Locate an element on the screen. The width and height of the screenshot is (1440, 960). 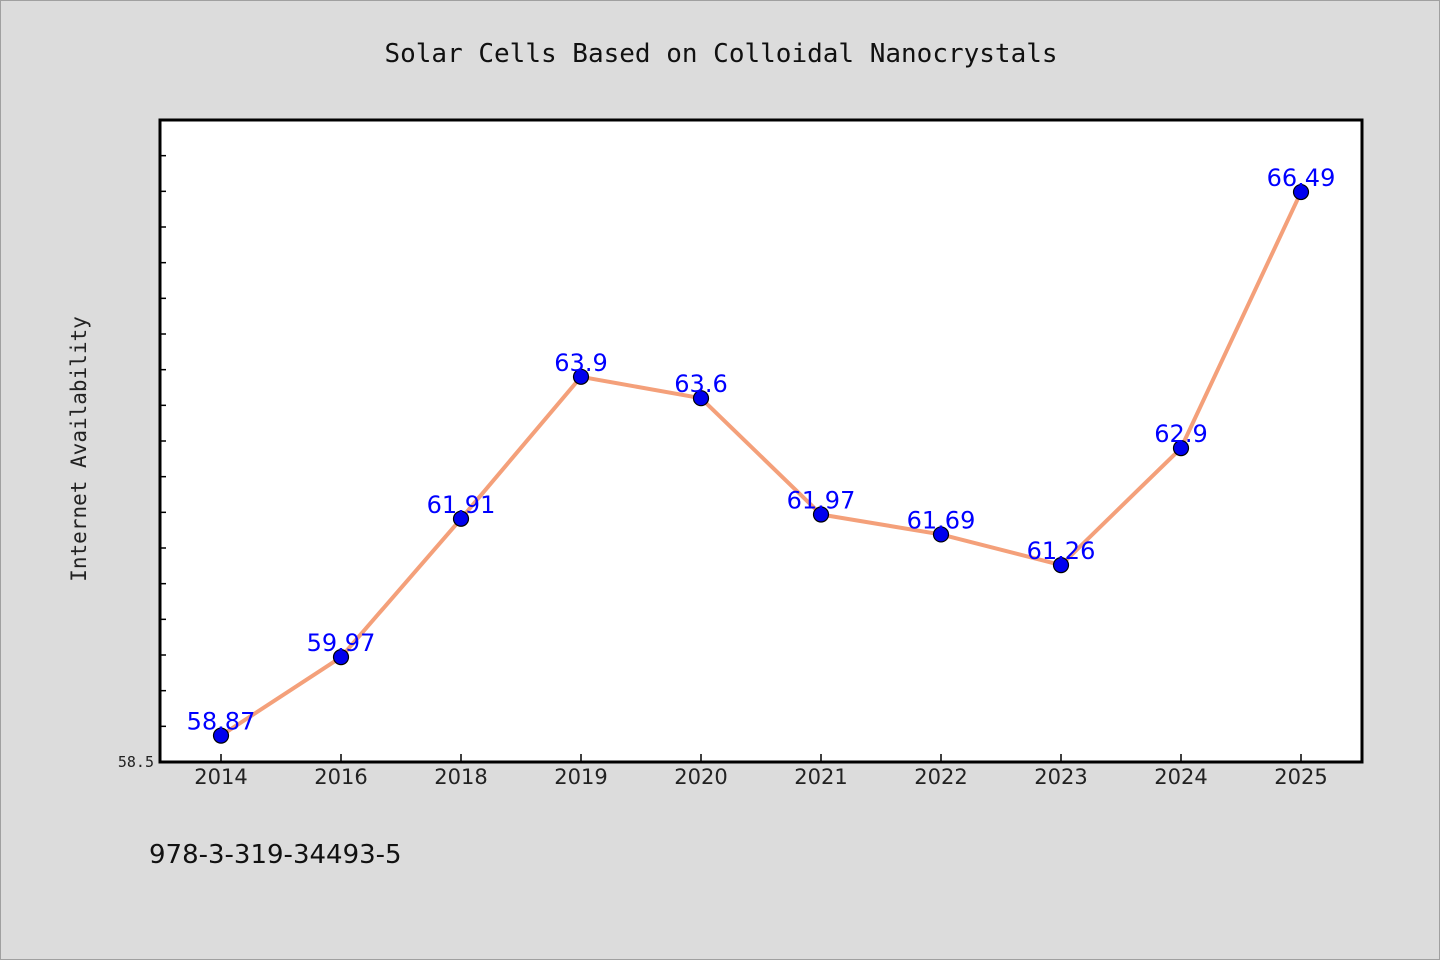
x-tick-label: 2018 is located at coordinates (460, 777).